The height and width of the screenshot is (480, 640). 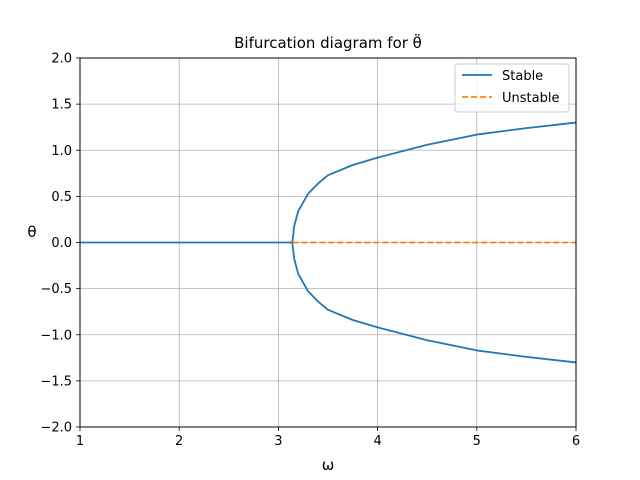 I want to click on x-tick-label: 1, so click(x=80, y=441).